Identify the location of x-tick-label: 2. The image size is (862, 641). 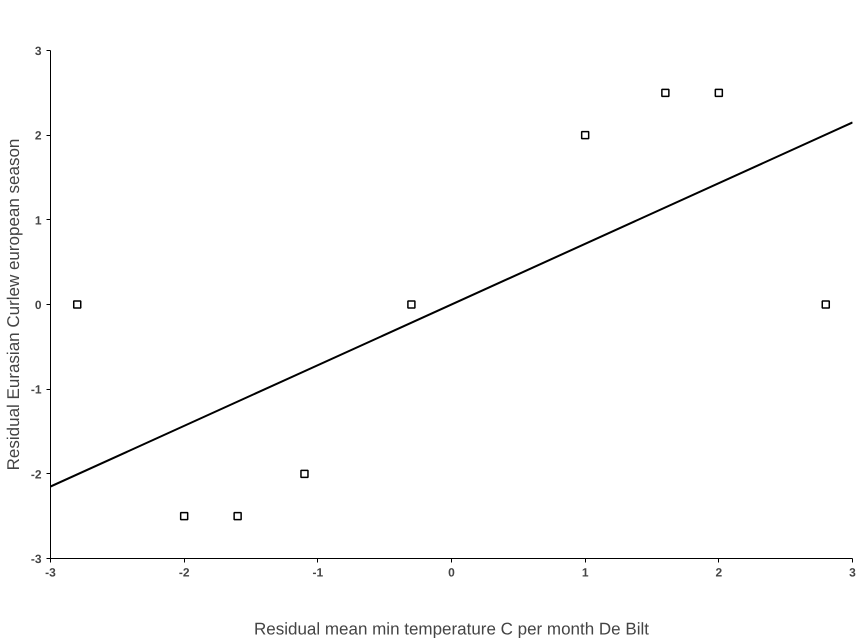
(718, 573).